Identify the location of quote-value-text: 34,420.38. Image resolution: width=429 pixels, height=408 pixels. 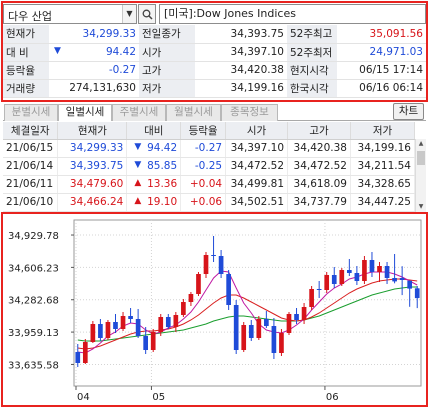
(257, 70).